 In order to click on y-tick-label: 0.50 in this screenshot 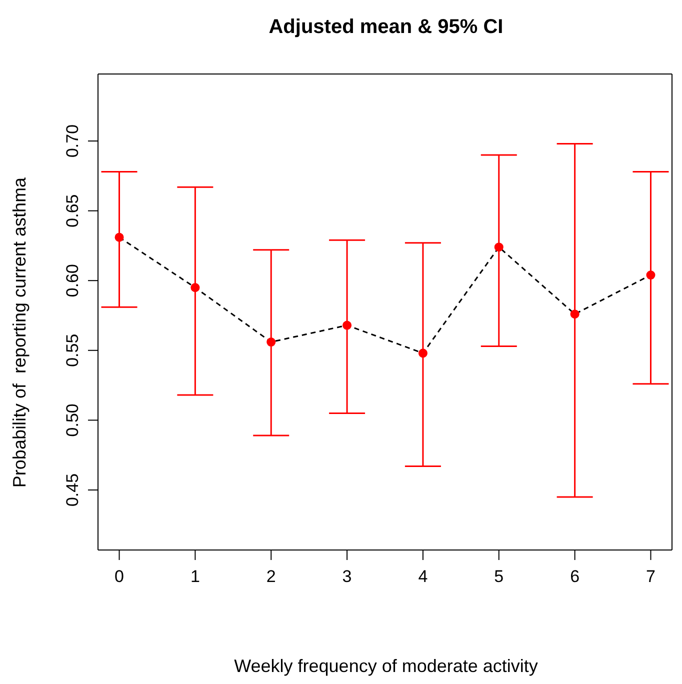, I will do `click(72, 420)`.